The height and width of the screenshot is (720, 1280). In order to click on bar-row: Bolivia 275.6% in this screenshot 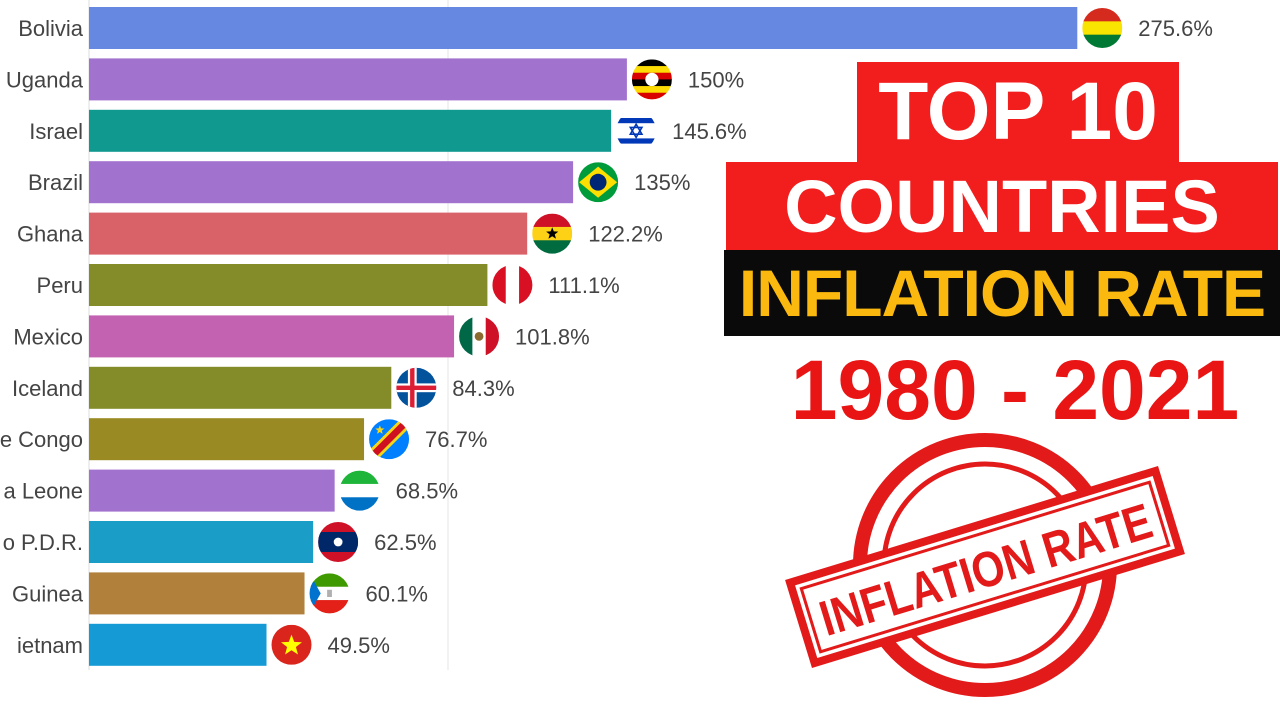, I will do `click(615, 28)`.